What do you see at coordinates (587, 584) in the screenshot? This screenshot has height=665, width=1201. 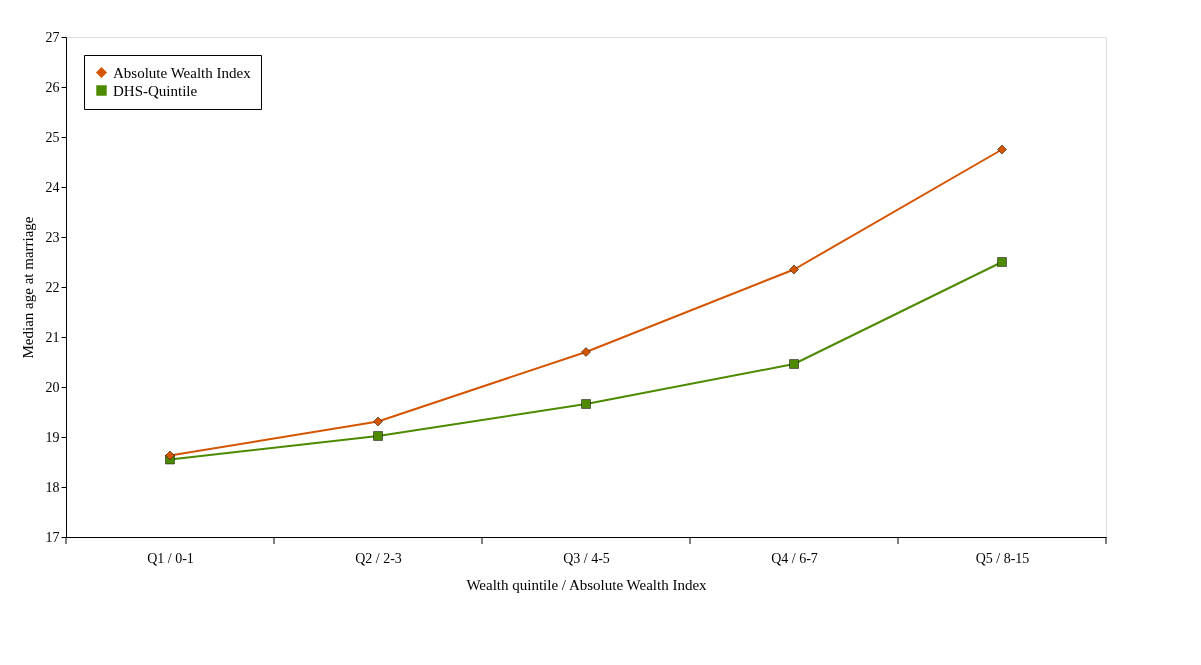 I see `x-axis-title: Wealth quintile / Absolute Wealth Index` at bounding box center [587, 584].